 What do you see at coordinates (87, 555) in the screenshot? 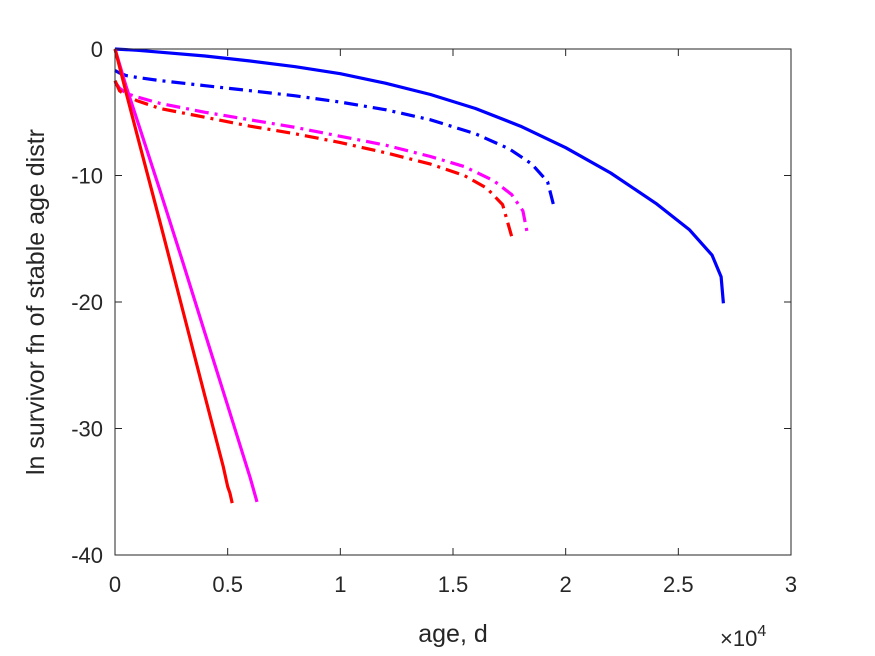
I see `y-tick-label: -40` at bounding box center [87, 555].